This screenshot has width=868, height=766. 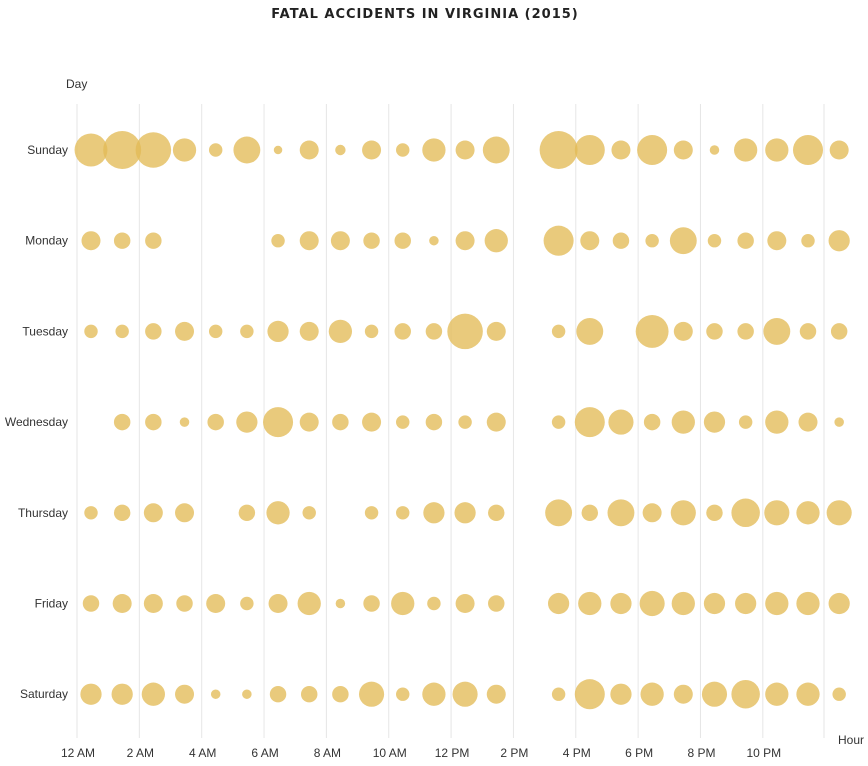 I want to click on y-tick-label: Tuesday, so click(x=45, y=331).